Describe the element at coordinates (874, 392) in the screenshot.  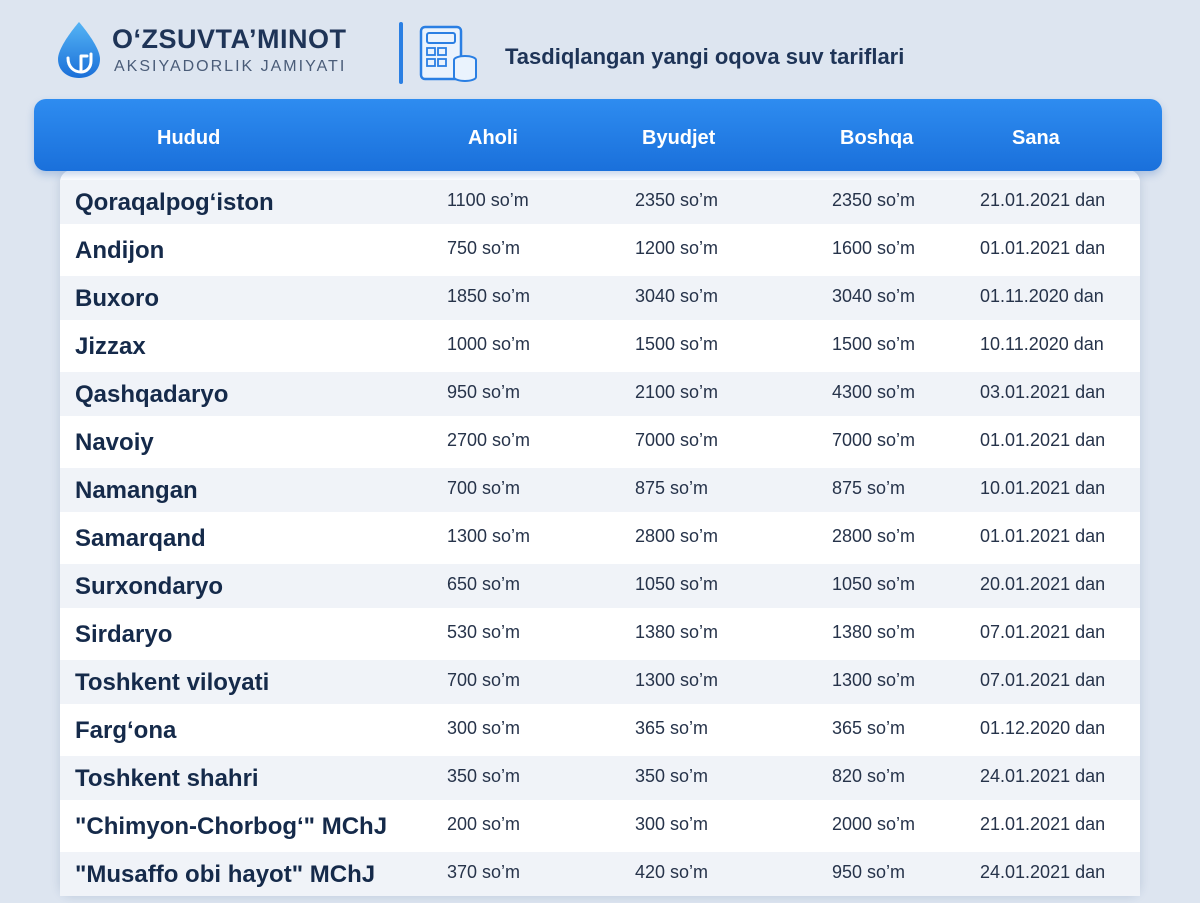
I see `boshqa-tariff: 4300 so’m` at that location.